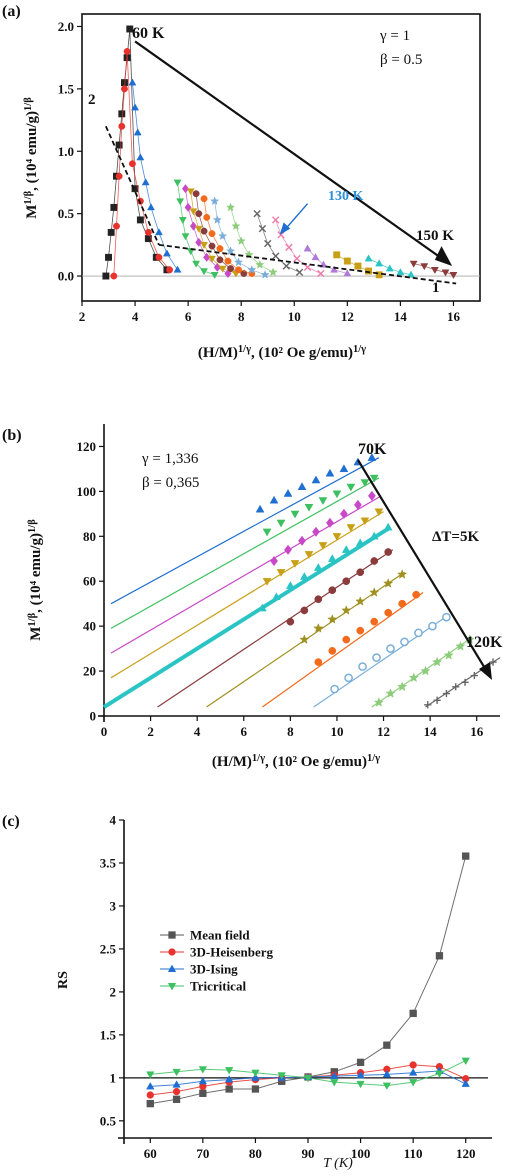 This screenshot has width=513, height=1176. I want to click on x-tick-label: 2, so click(82, 316).